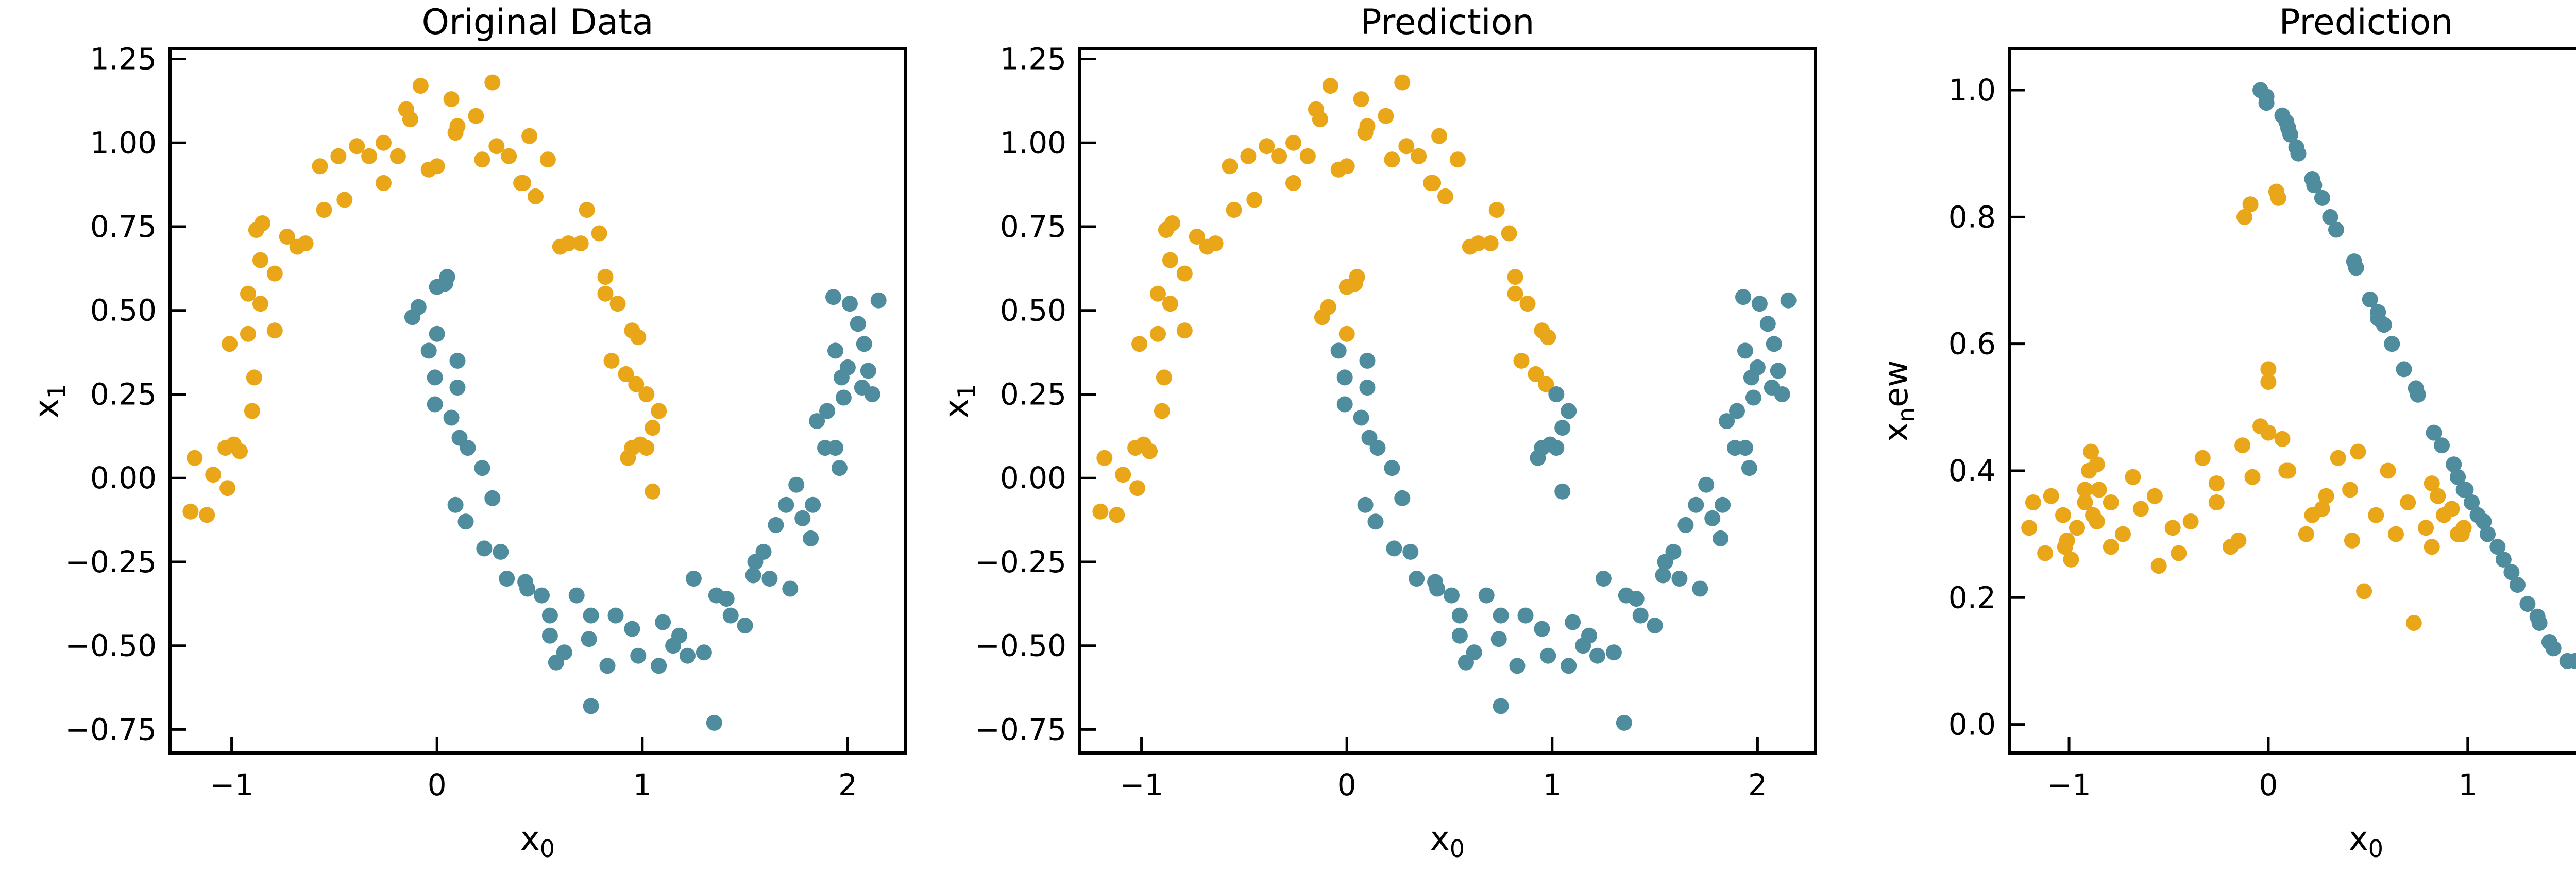 This screenshot has width=2576, height=874. Describe the element at coordinates (1033, 59) in the screenshot. I see `y-tick-label: 1.25` at that location.